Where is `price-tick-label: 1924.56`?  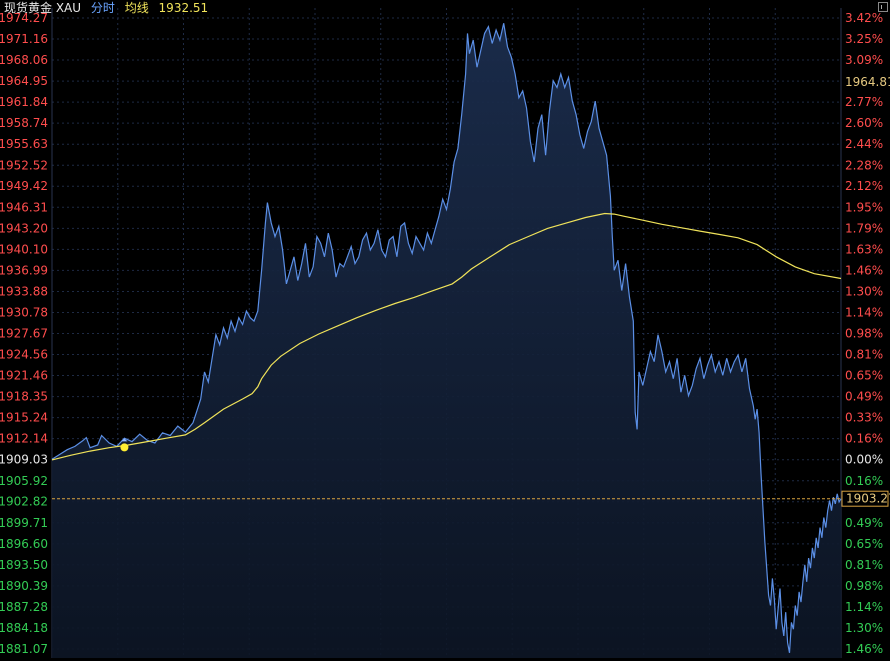 price-tick-label: 1924.56 is located at coordinates (24, 355).